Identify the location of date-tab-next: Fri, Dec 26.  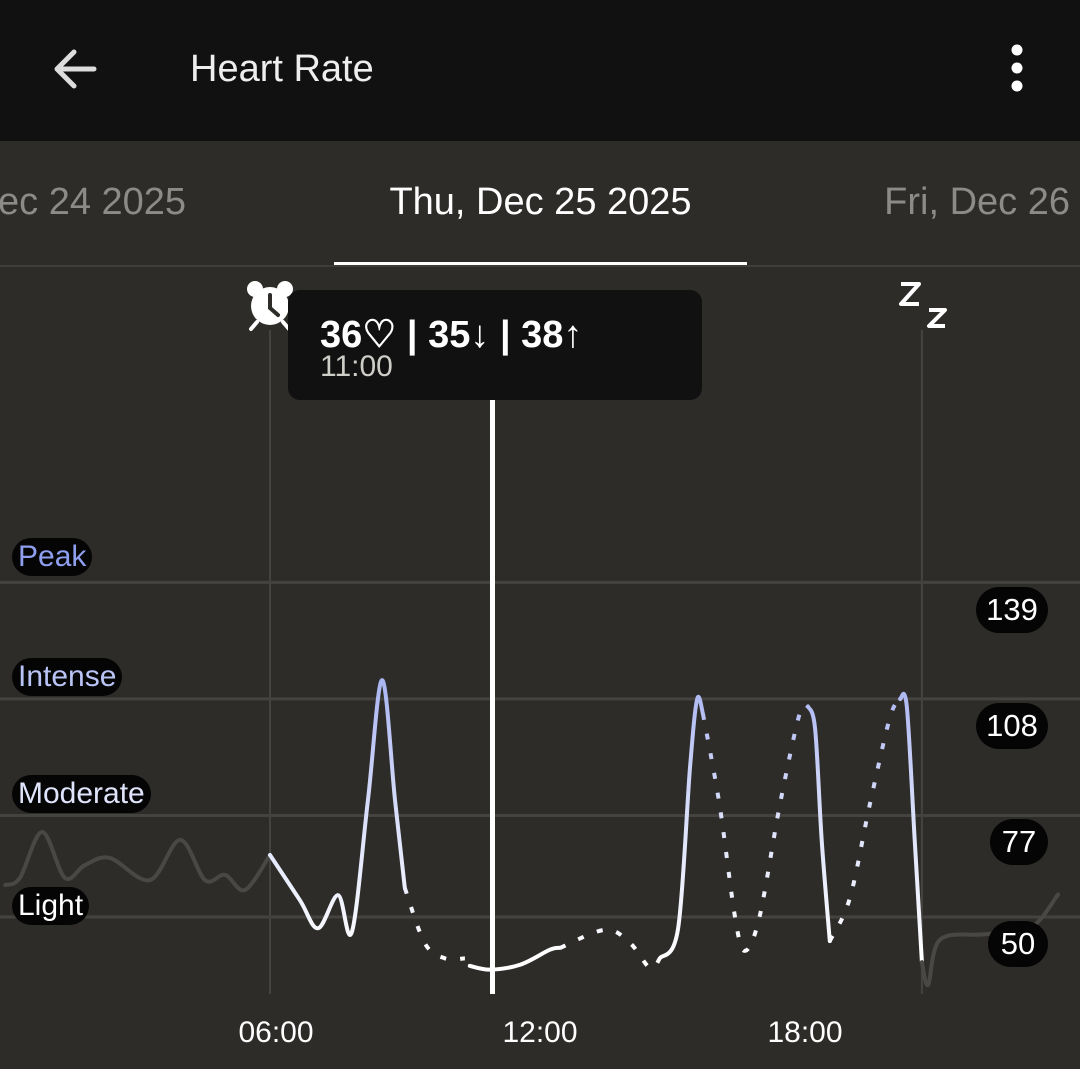
(977, 202).